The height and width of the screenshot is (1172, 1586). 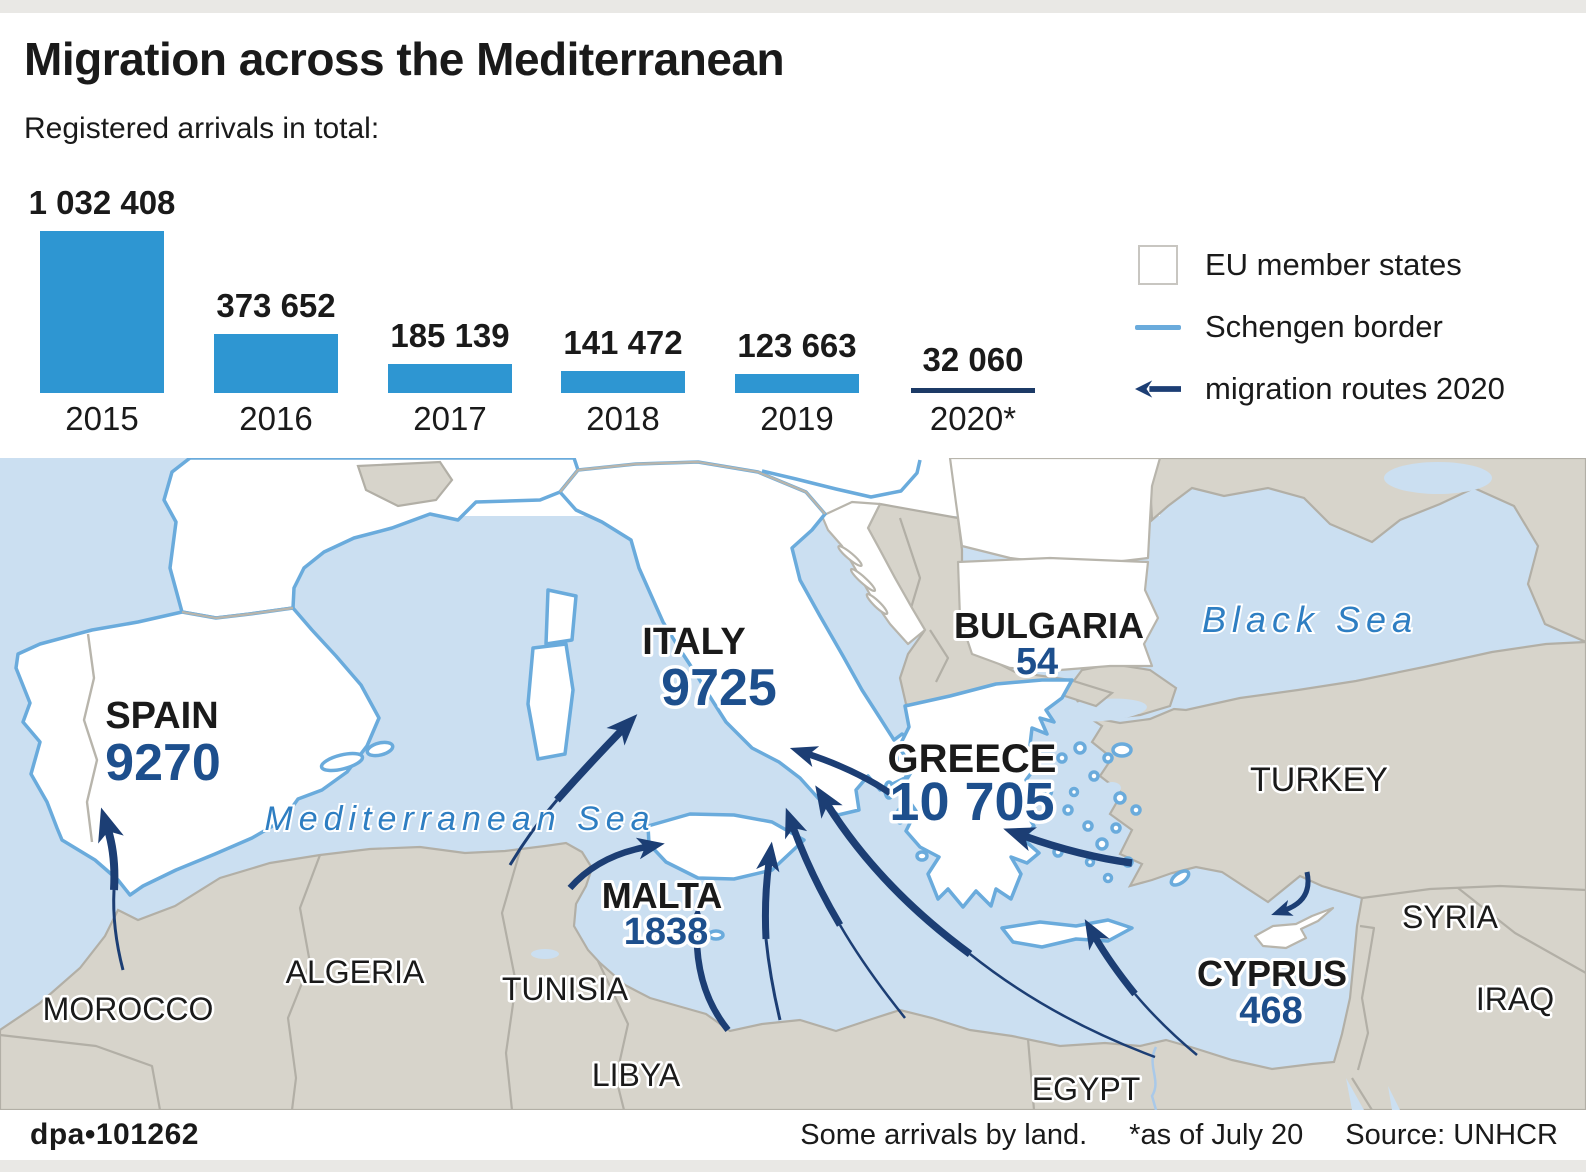 What do you see at coordinates (1112, 788) in the screenshot?
I see `anatolia-lake` at bounding box center [1112, 788].